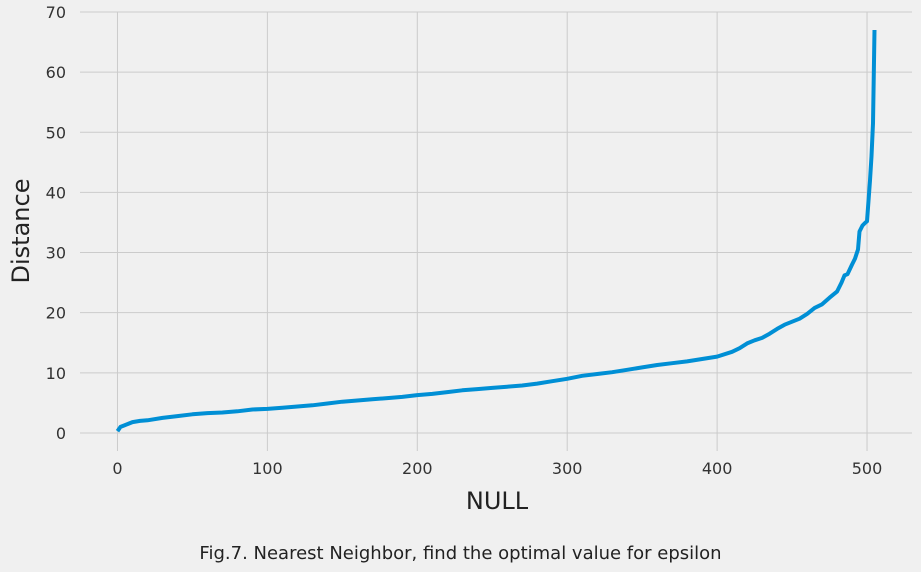 The height and width of the screenshot is (572, 921). I want to click on x-axis-title: NULL, so click(497, 501).